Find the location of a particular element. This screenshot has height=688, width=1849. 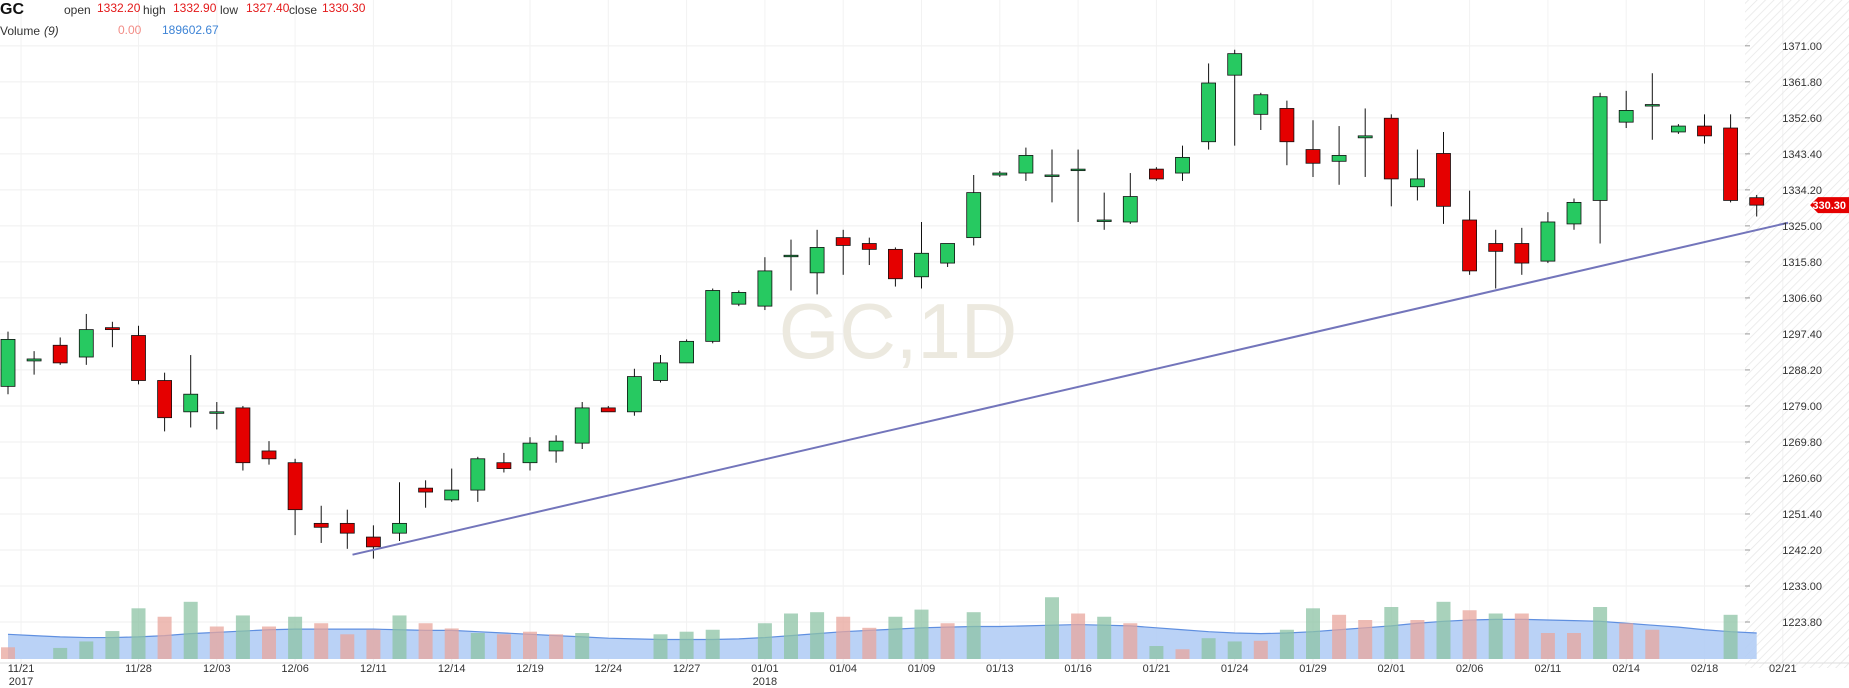

y-tick-label: 1223.80 is located at coordinates (1802, 623).